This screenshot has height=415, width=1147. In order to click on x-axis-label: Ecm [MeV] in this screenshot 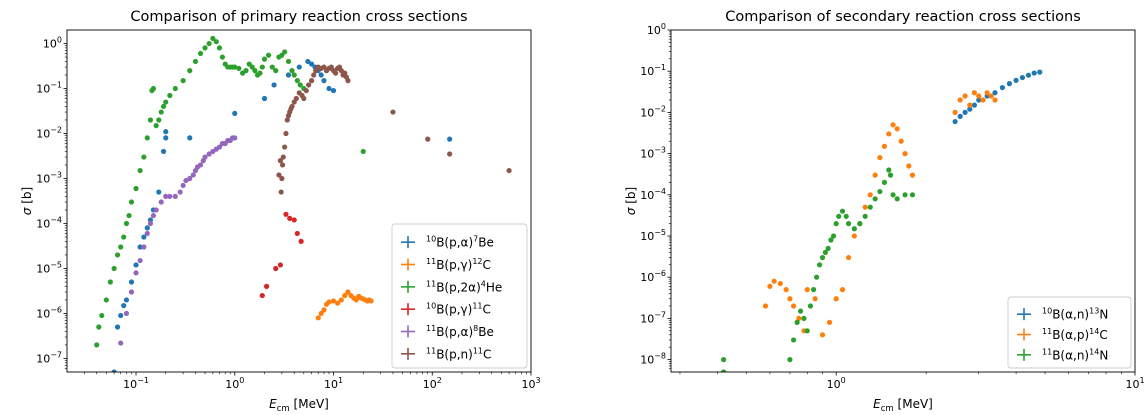, I will do `click(299, 405)`.